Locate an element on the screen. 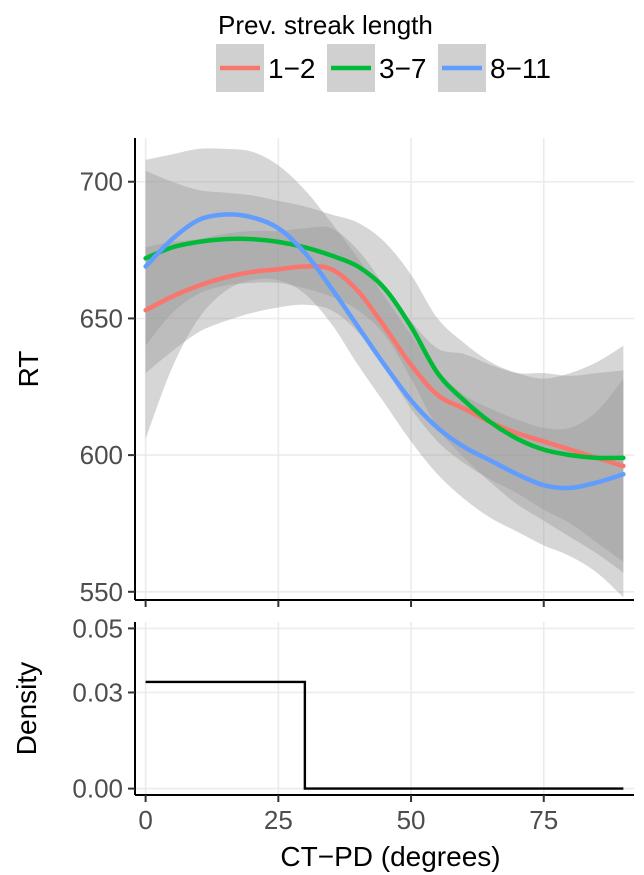  top-y-axis-title: RT is located at coordinates (28, 369).